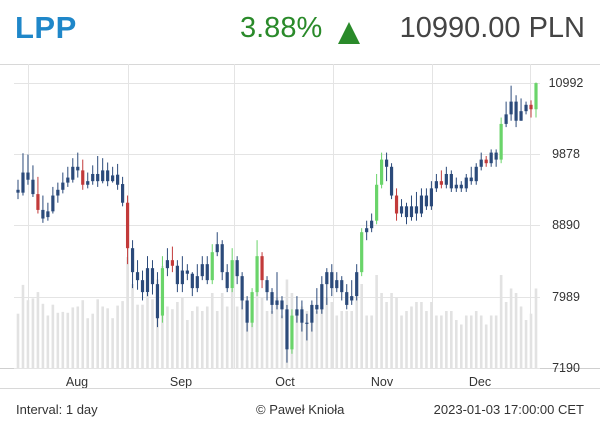 The image size is (600, 431). I want to click on x-tick-label: Sep, so click(181, 381).